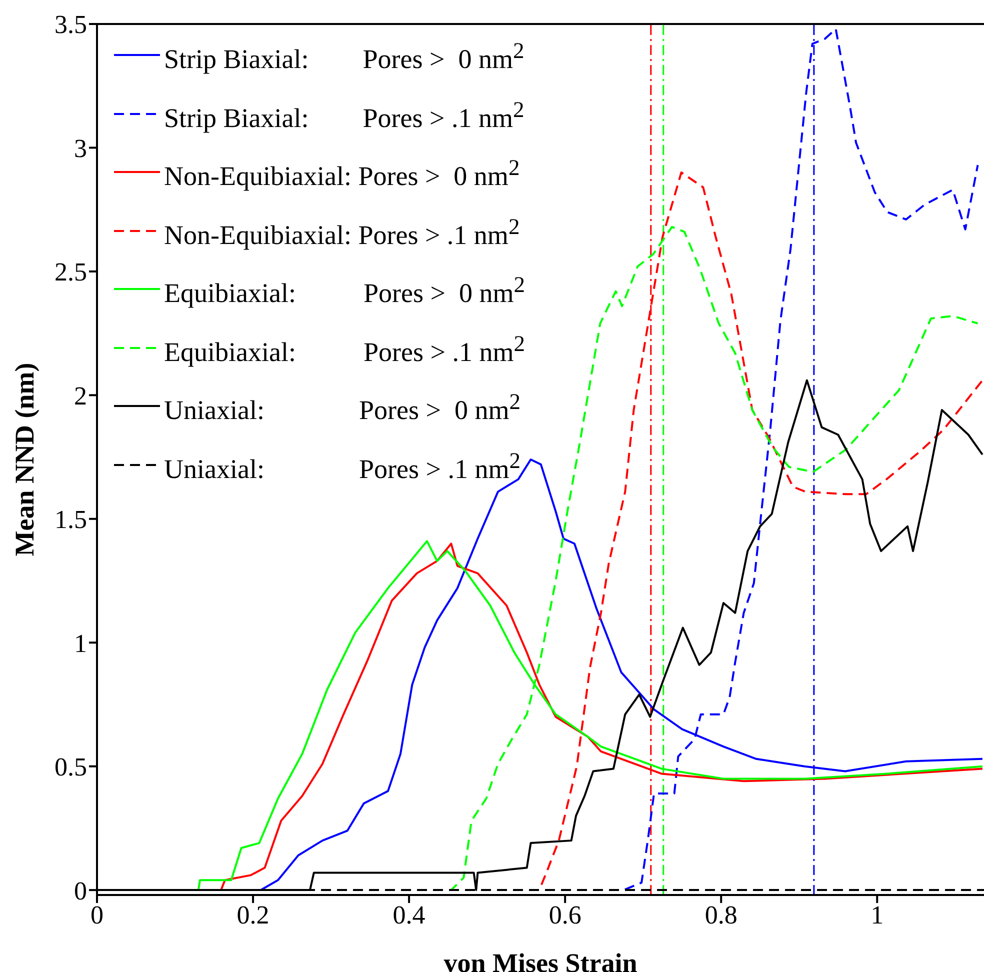 The image size is (984, 972). What do you see at coordinates (25, 459) in the screenshot?
I see `y-axis-title: Mean NND (nm)` at bounding box center [25, 459].